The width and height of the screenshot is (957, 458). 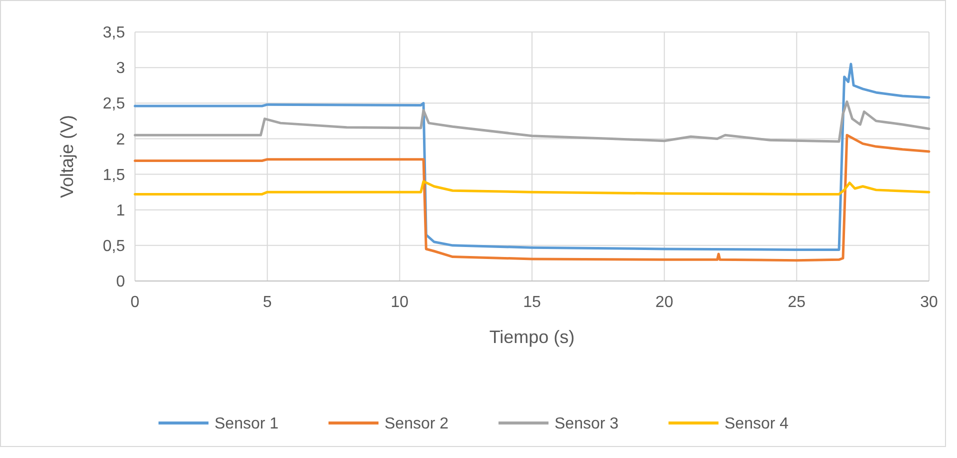 What do you see at coordinates (586, 424) in the screenshot?
I see `legend-label: Sensor 3` at bounding box center [586, 424].